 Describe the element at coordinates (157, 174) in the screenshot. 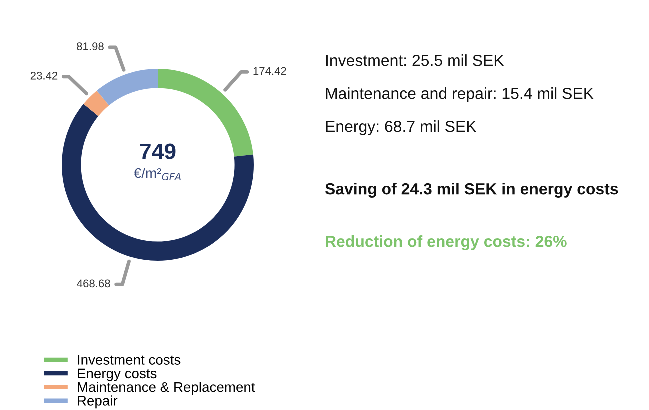

I see `text: €/m²$_{GFA}$` at that location.